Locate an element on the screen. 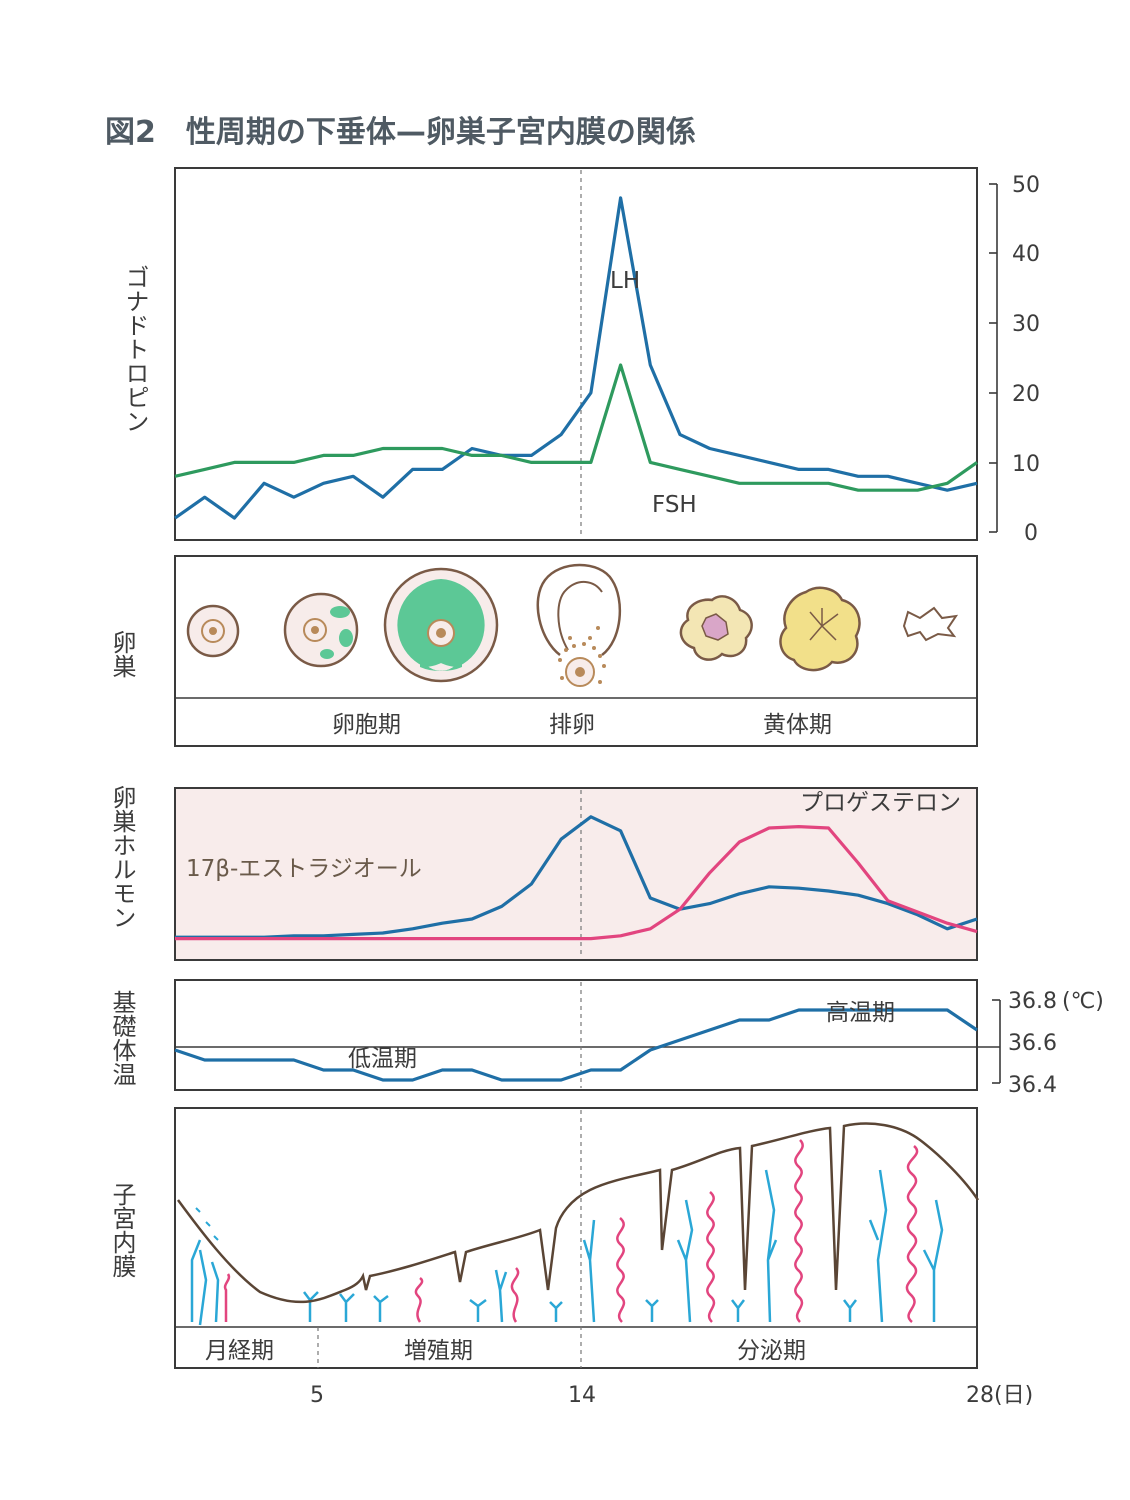  corpus-albicans-icon is located at coordinates (930, 624).